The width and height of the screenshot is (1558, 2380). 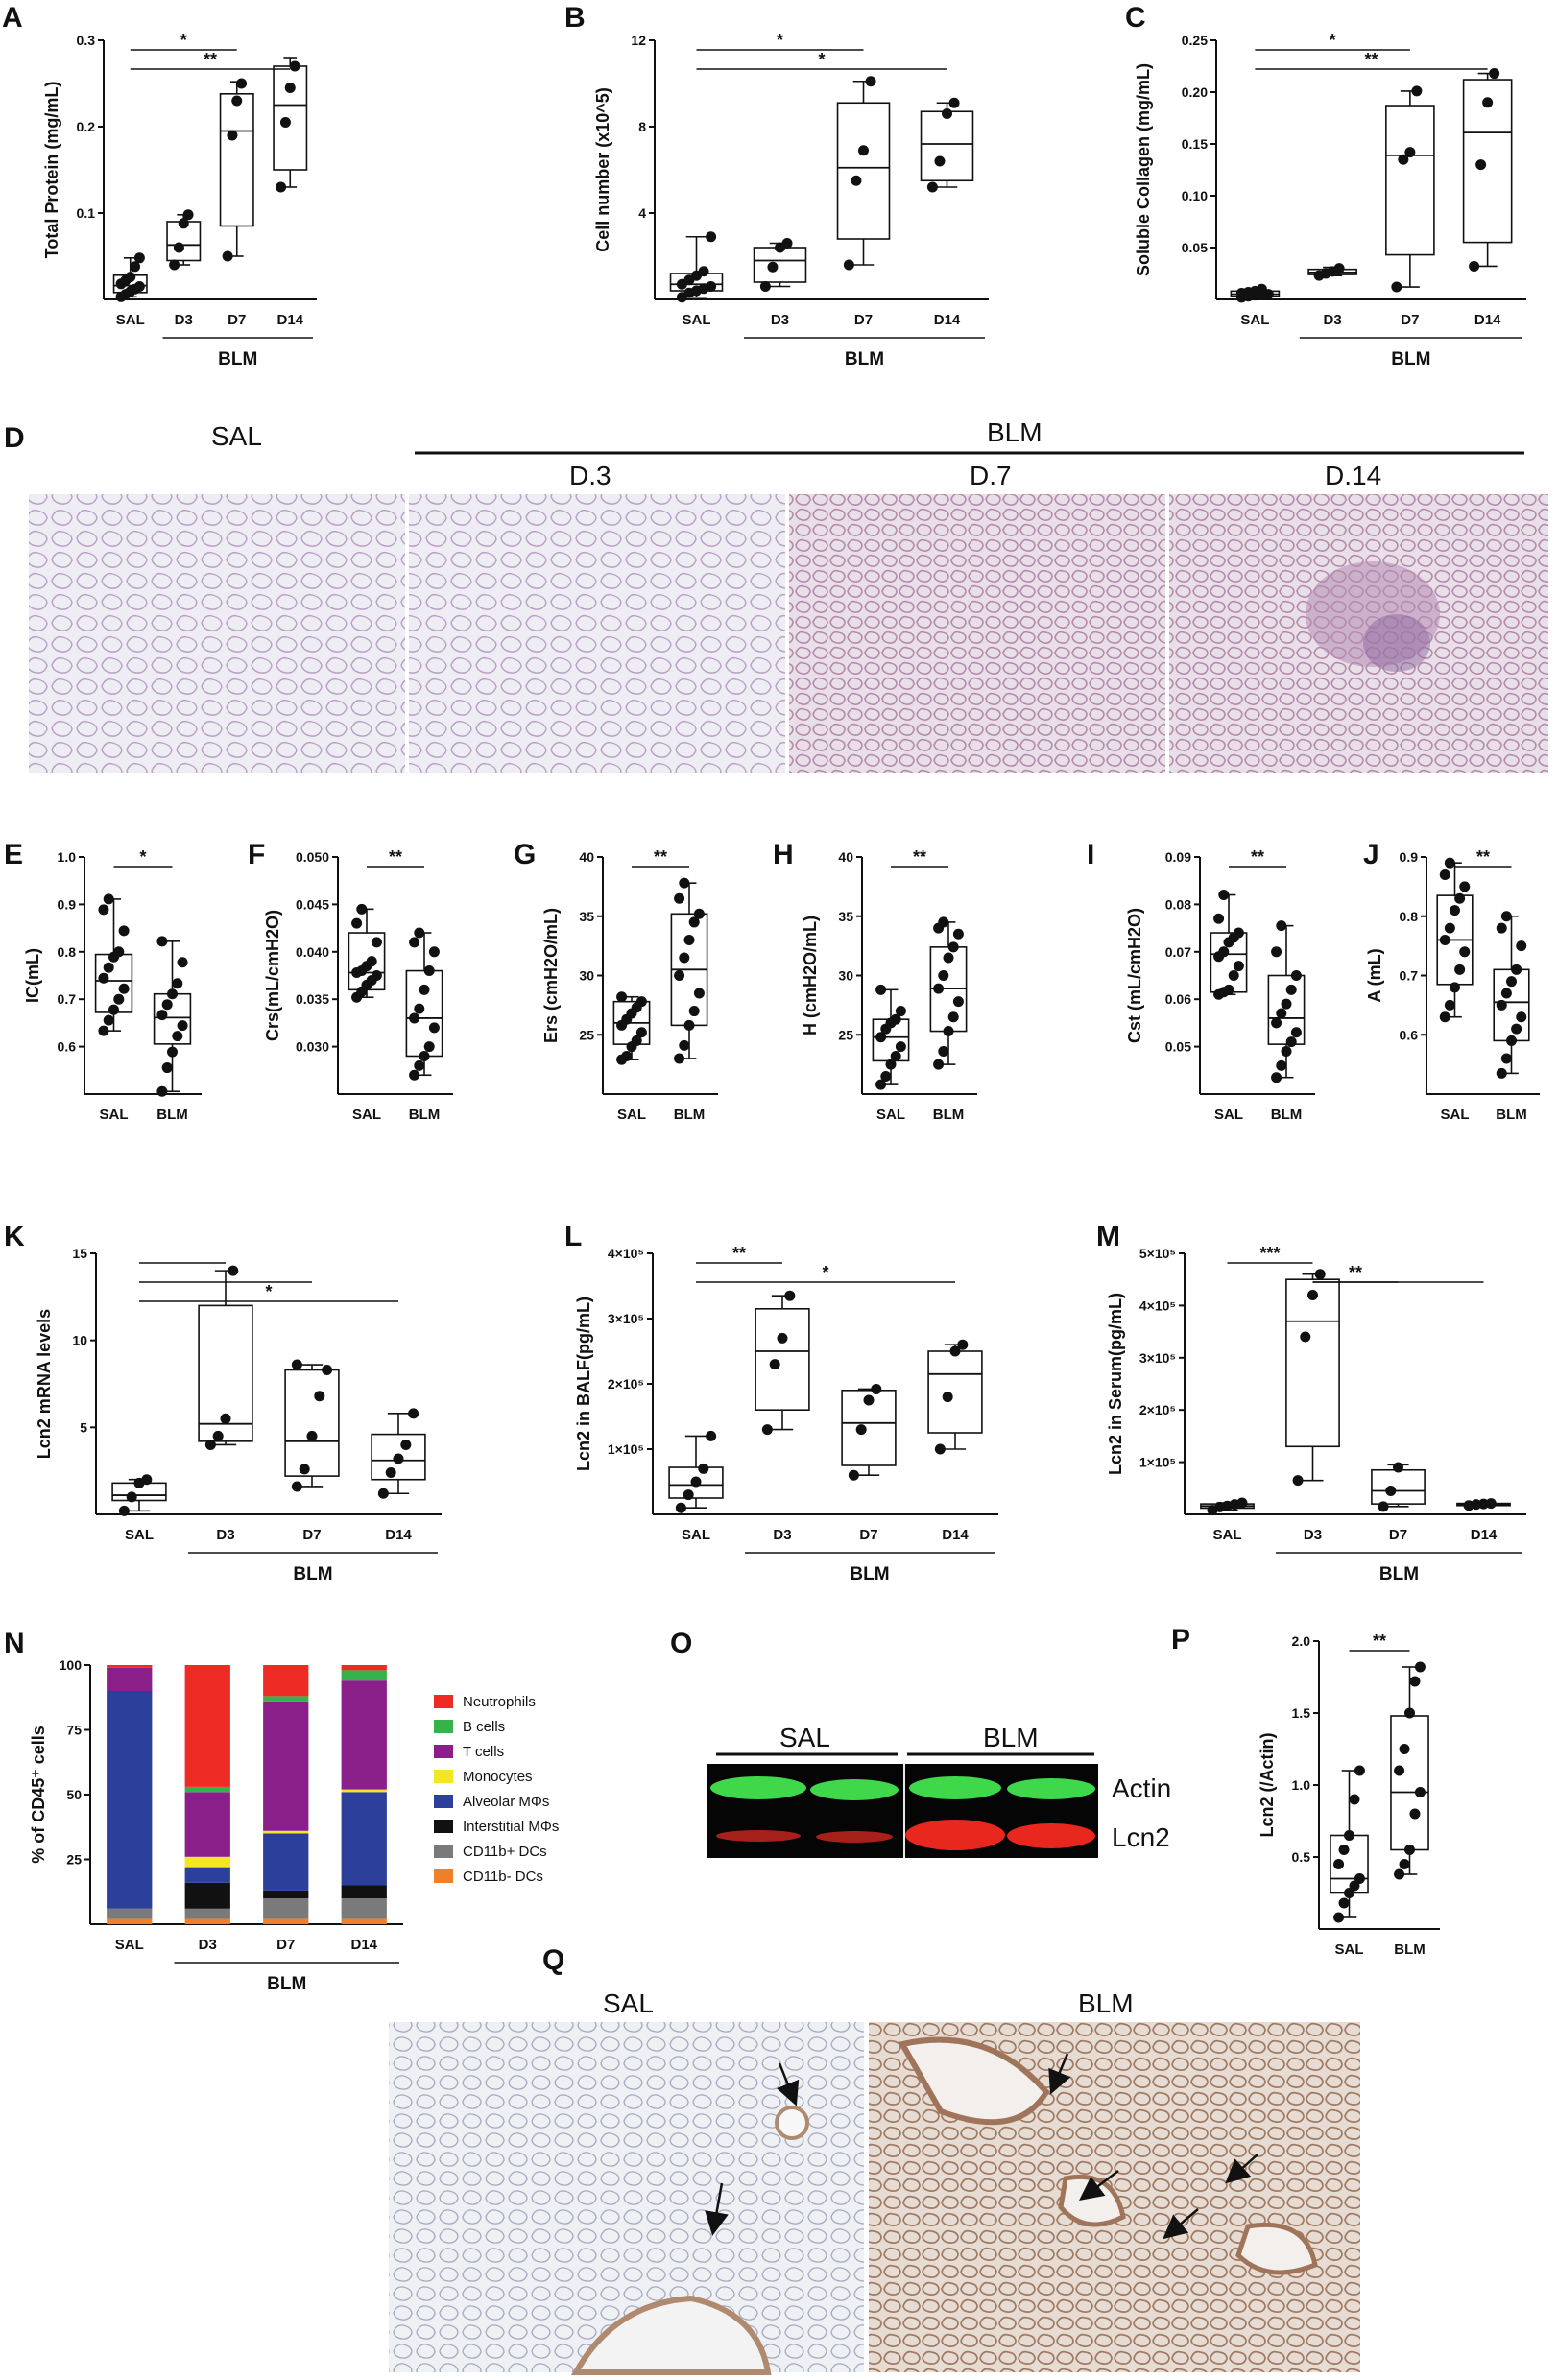 What do you see at coordinates (398, 1535) in the screenshot?
I see `x-tick-label-K: D14` at bounding box center [398, 1535].